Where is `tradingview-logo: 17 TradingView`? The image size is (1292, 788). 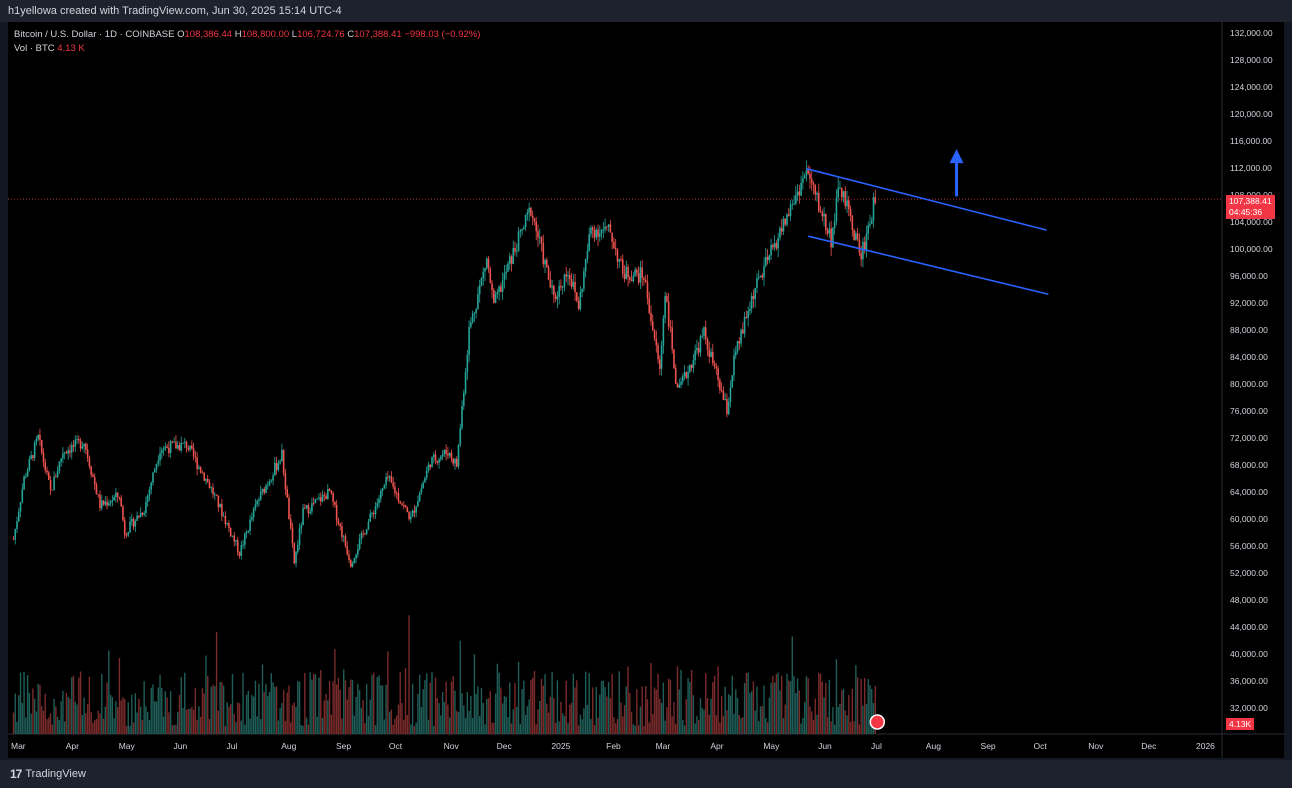 tradingview-logo: 17 TradingView is located at coordinates (48, 774).